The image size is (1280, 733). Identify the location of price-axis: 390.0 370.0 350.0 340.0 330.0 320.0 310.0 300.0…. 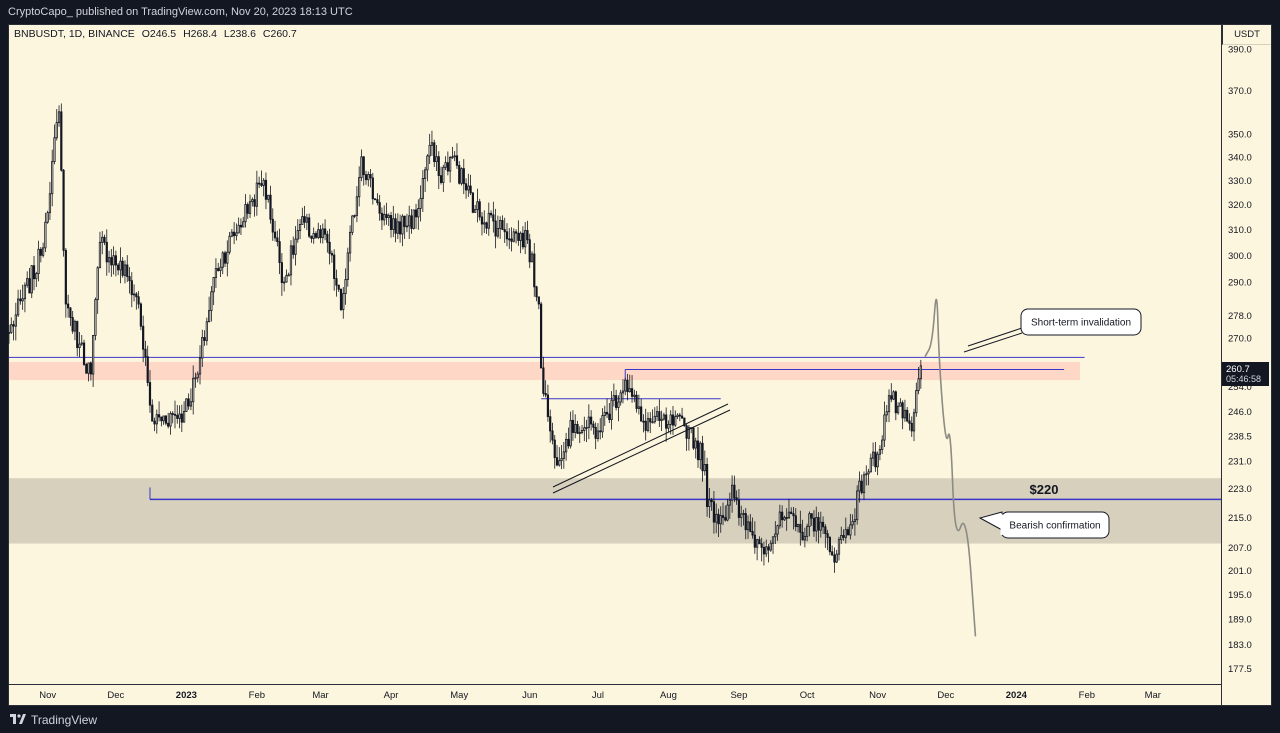
(1246, 365).